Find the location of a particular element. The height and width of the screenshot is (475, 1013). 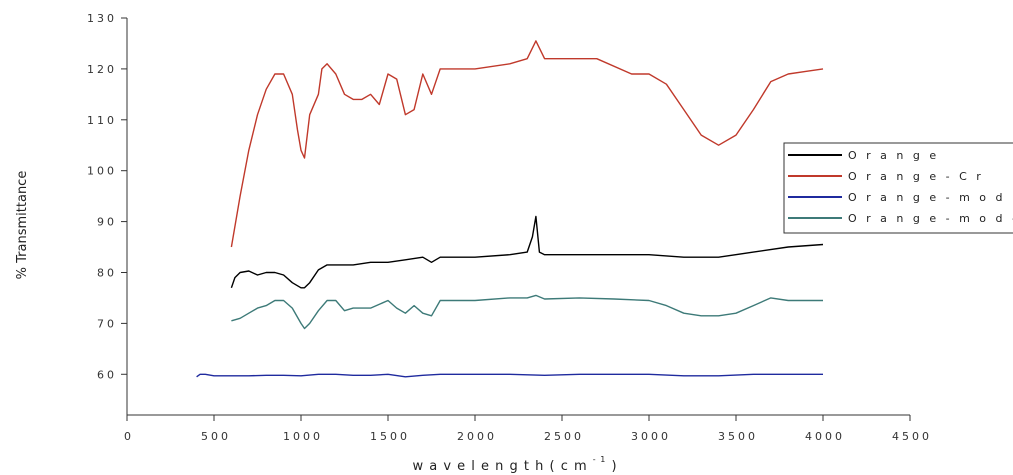

y-tick-label: 130 is located at coordinates (102, 18).